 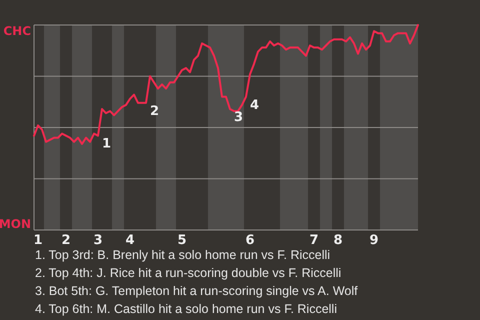 I want to click on text: 1. Top 3rd: B. Brenly hit a solo home run vs F. Riccelli, so click(x=182, y=255).